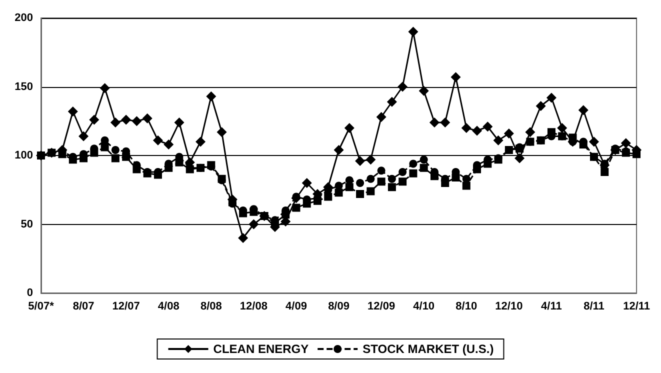 This screenshot has width=661, height=373. What do you see at coordinates (261, 349) in the screenshot?
I see `legend-label: CLEAN ENERGY` at bounding box center [261, 349].